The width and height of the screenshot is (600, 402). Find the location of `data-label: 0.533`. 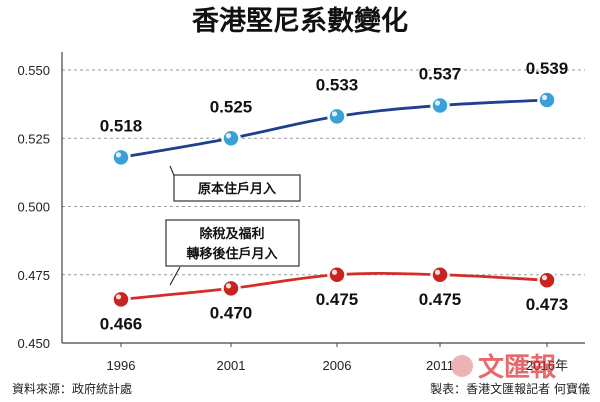

data-label: 0.533 is located at coordinates (337, 84).